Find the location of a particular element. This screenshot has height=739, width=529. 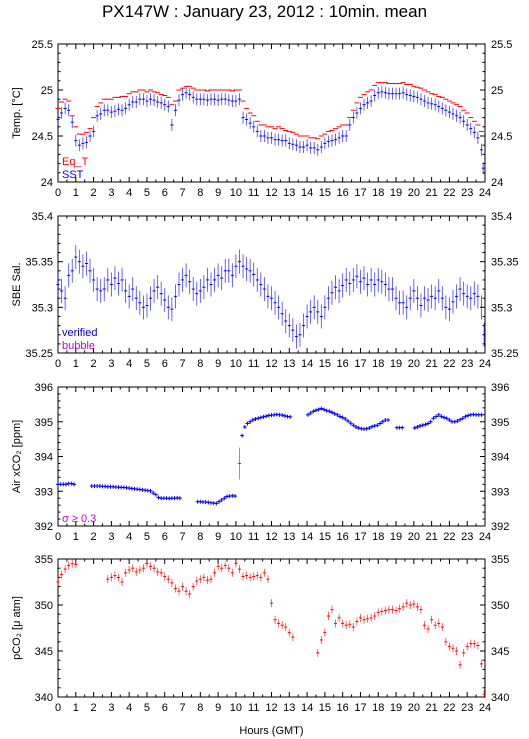

x-tick-label: 1 is located at coordinates (76, 193).